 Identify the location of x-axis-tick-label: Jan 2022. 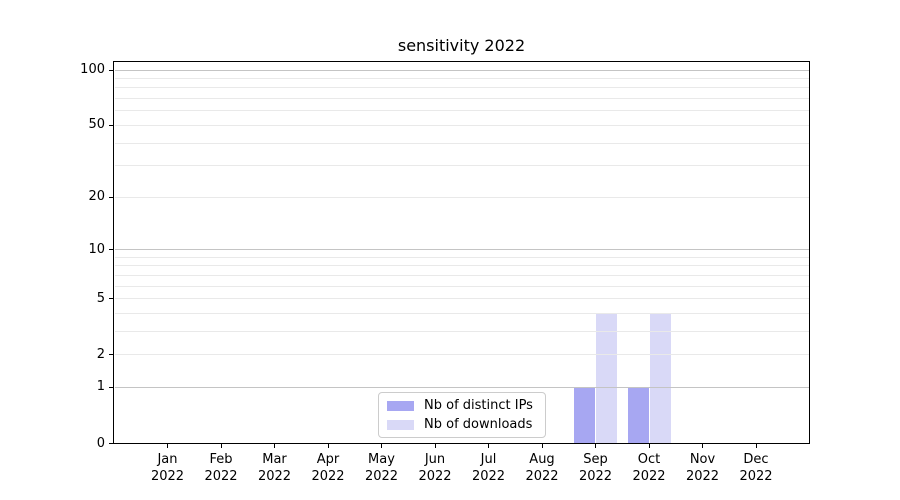
(167, 467).